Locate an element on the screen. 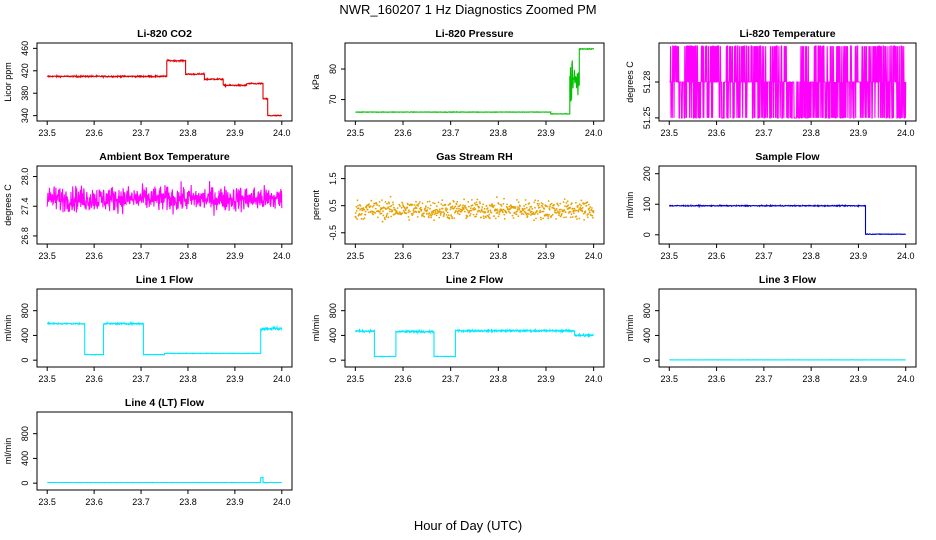 The height and width of the screenshot is (540, 936). chart-title: Gas Stream RH is located at coordinates (474, 157).